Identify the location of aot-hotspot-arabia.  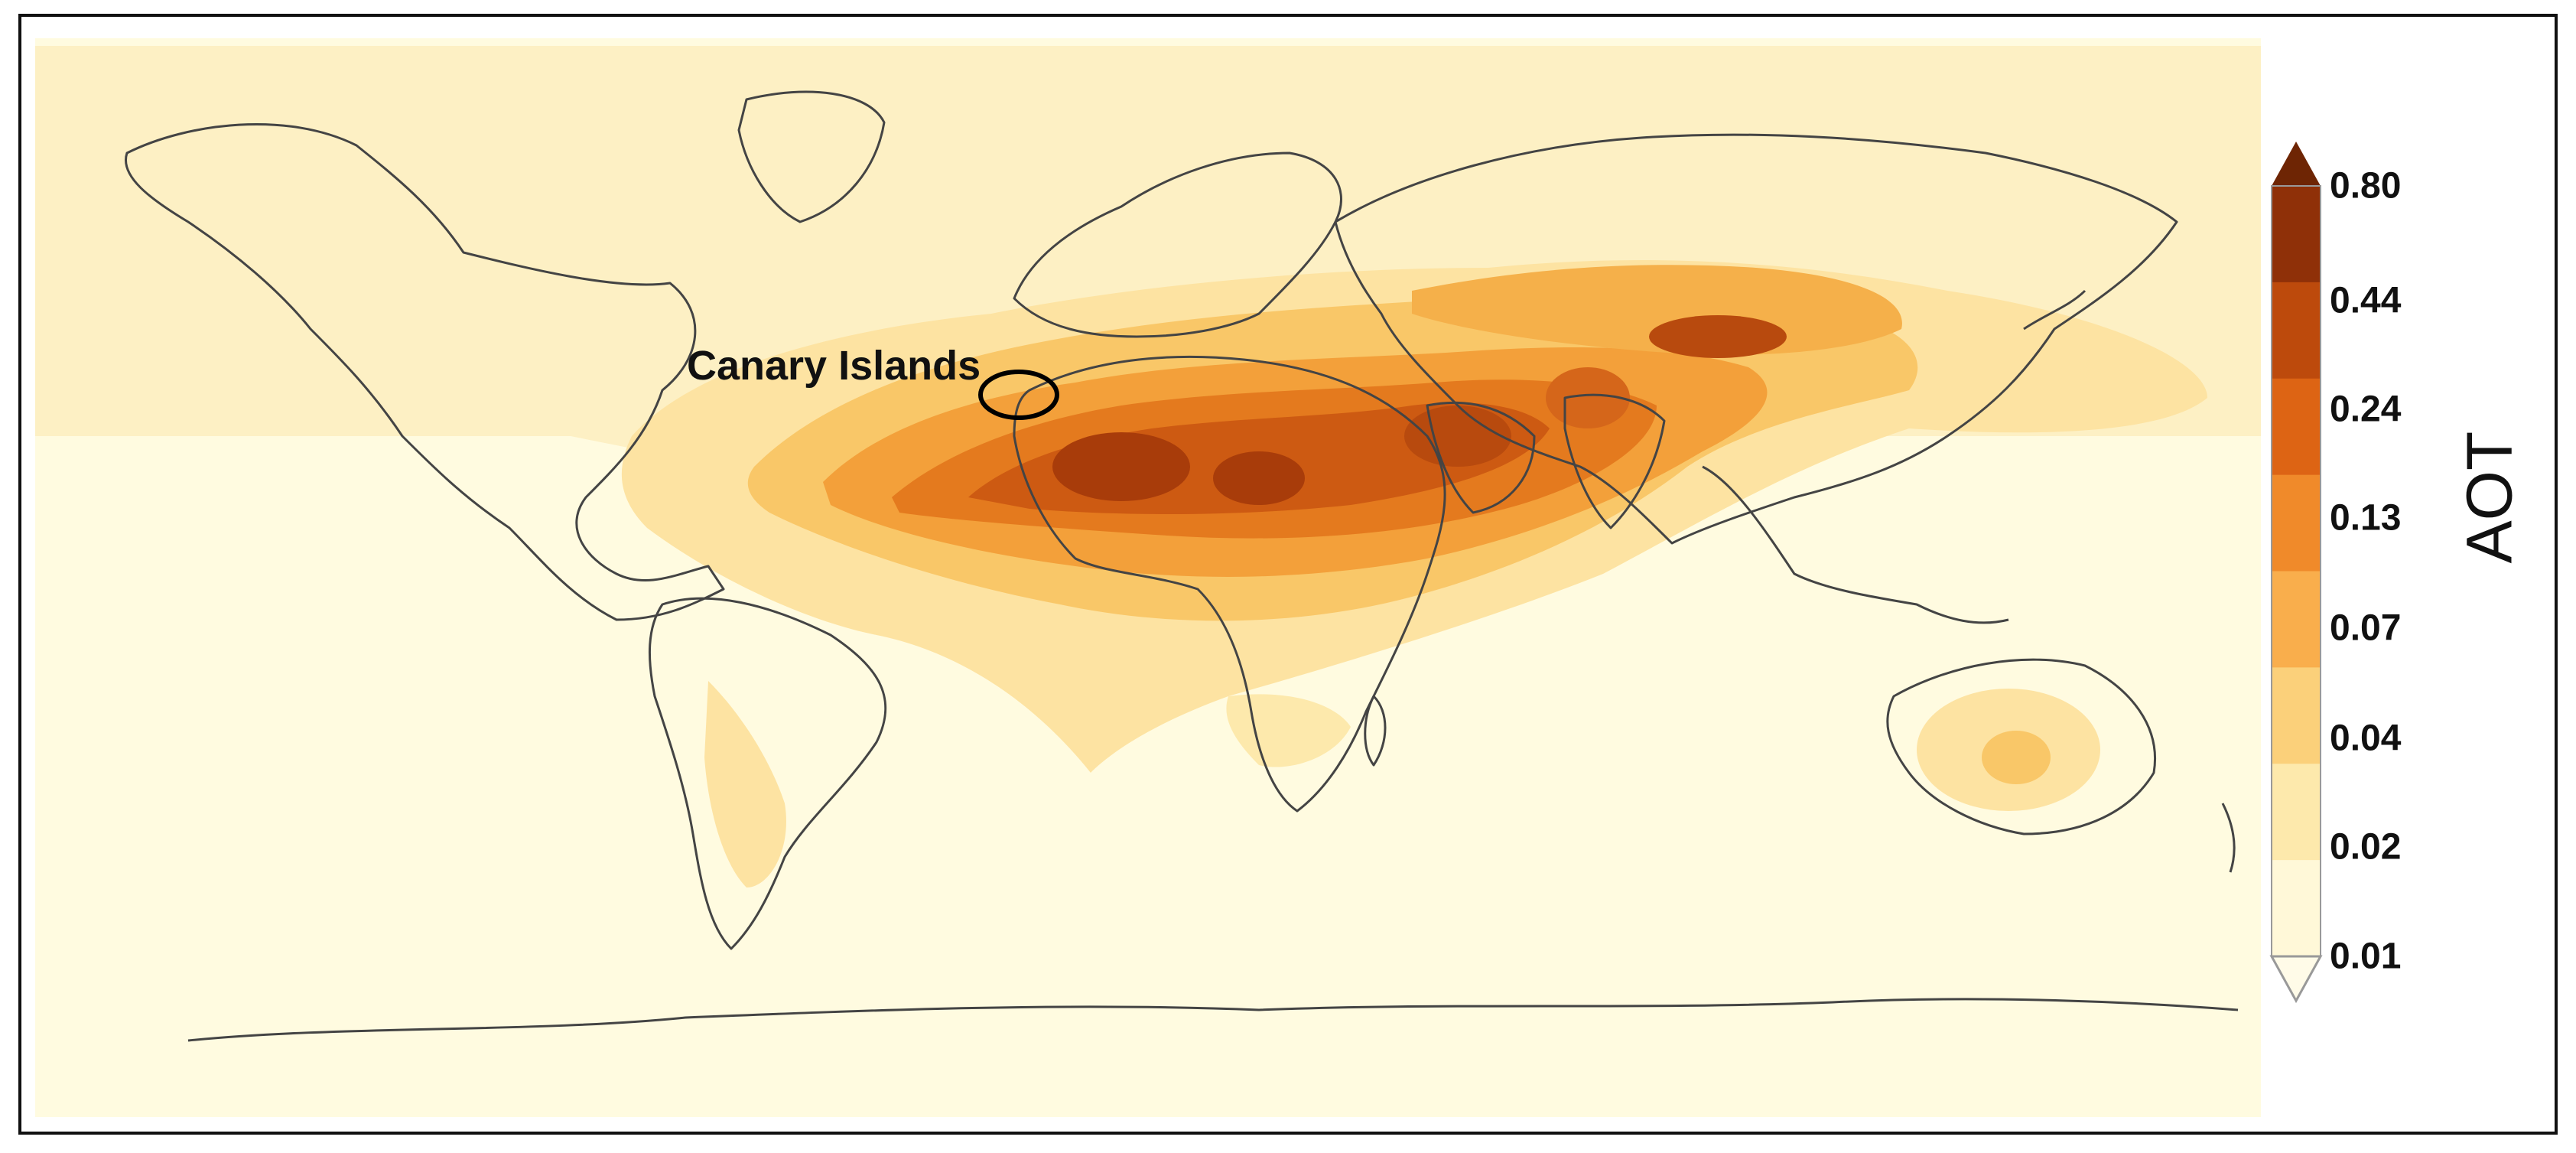
(1457, 436).